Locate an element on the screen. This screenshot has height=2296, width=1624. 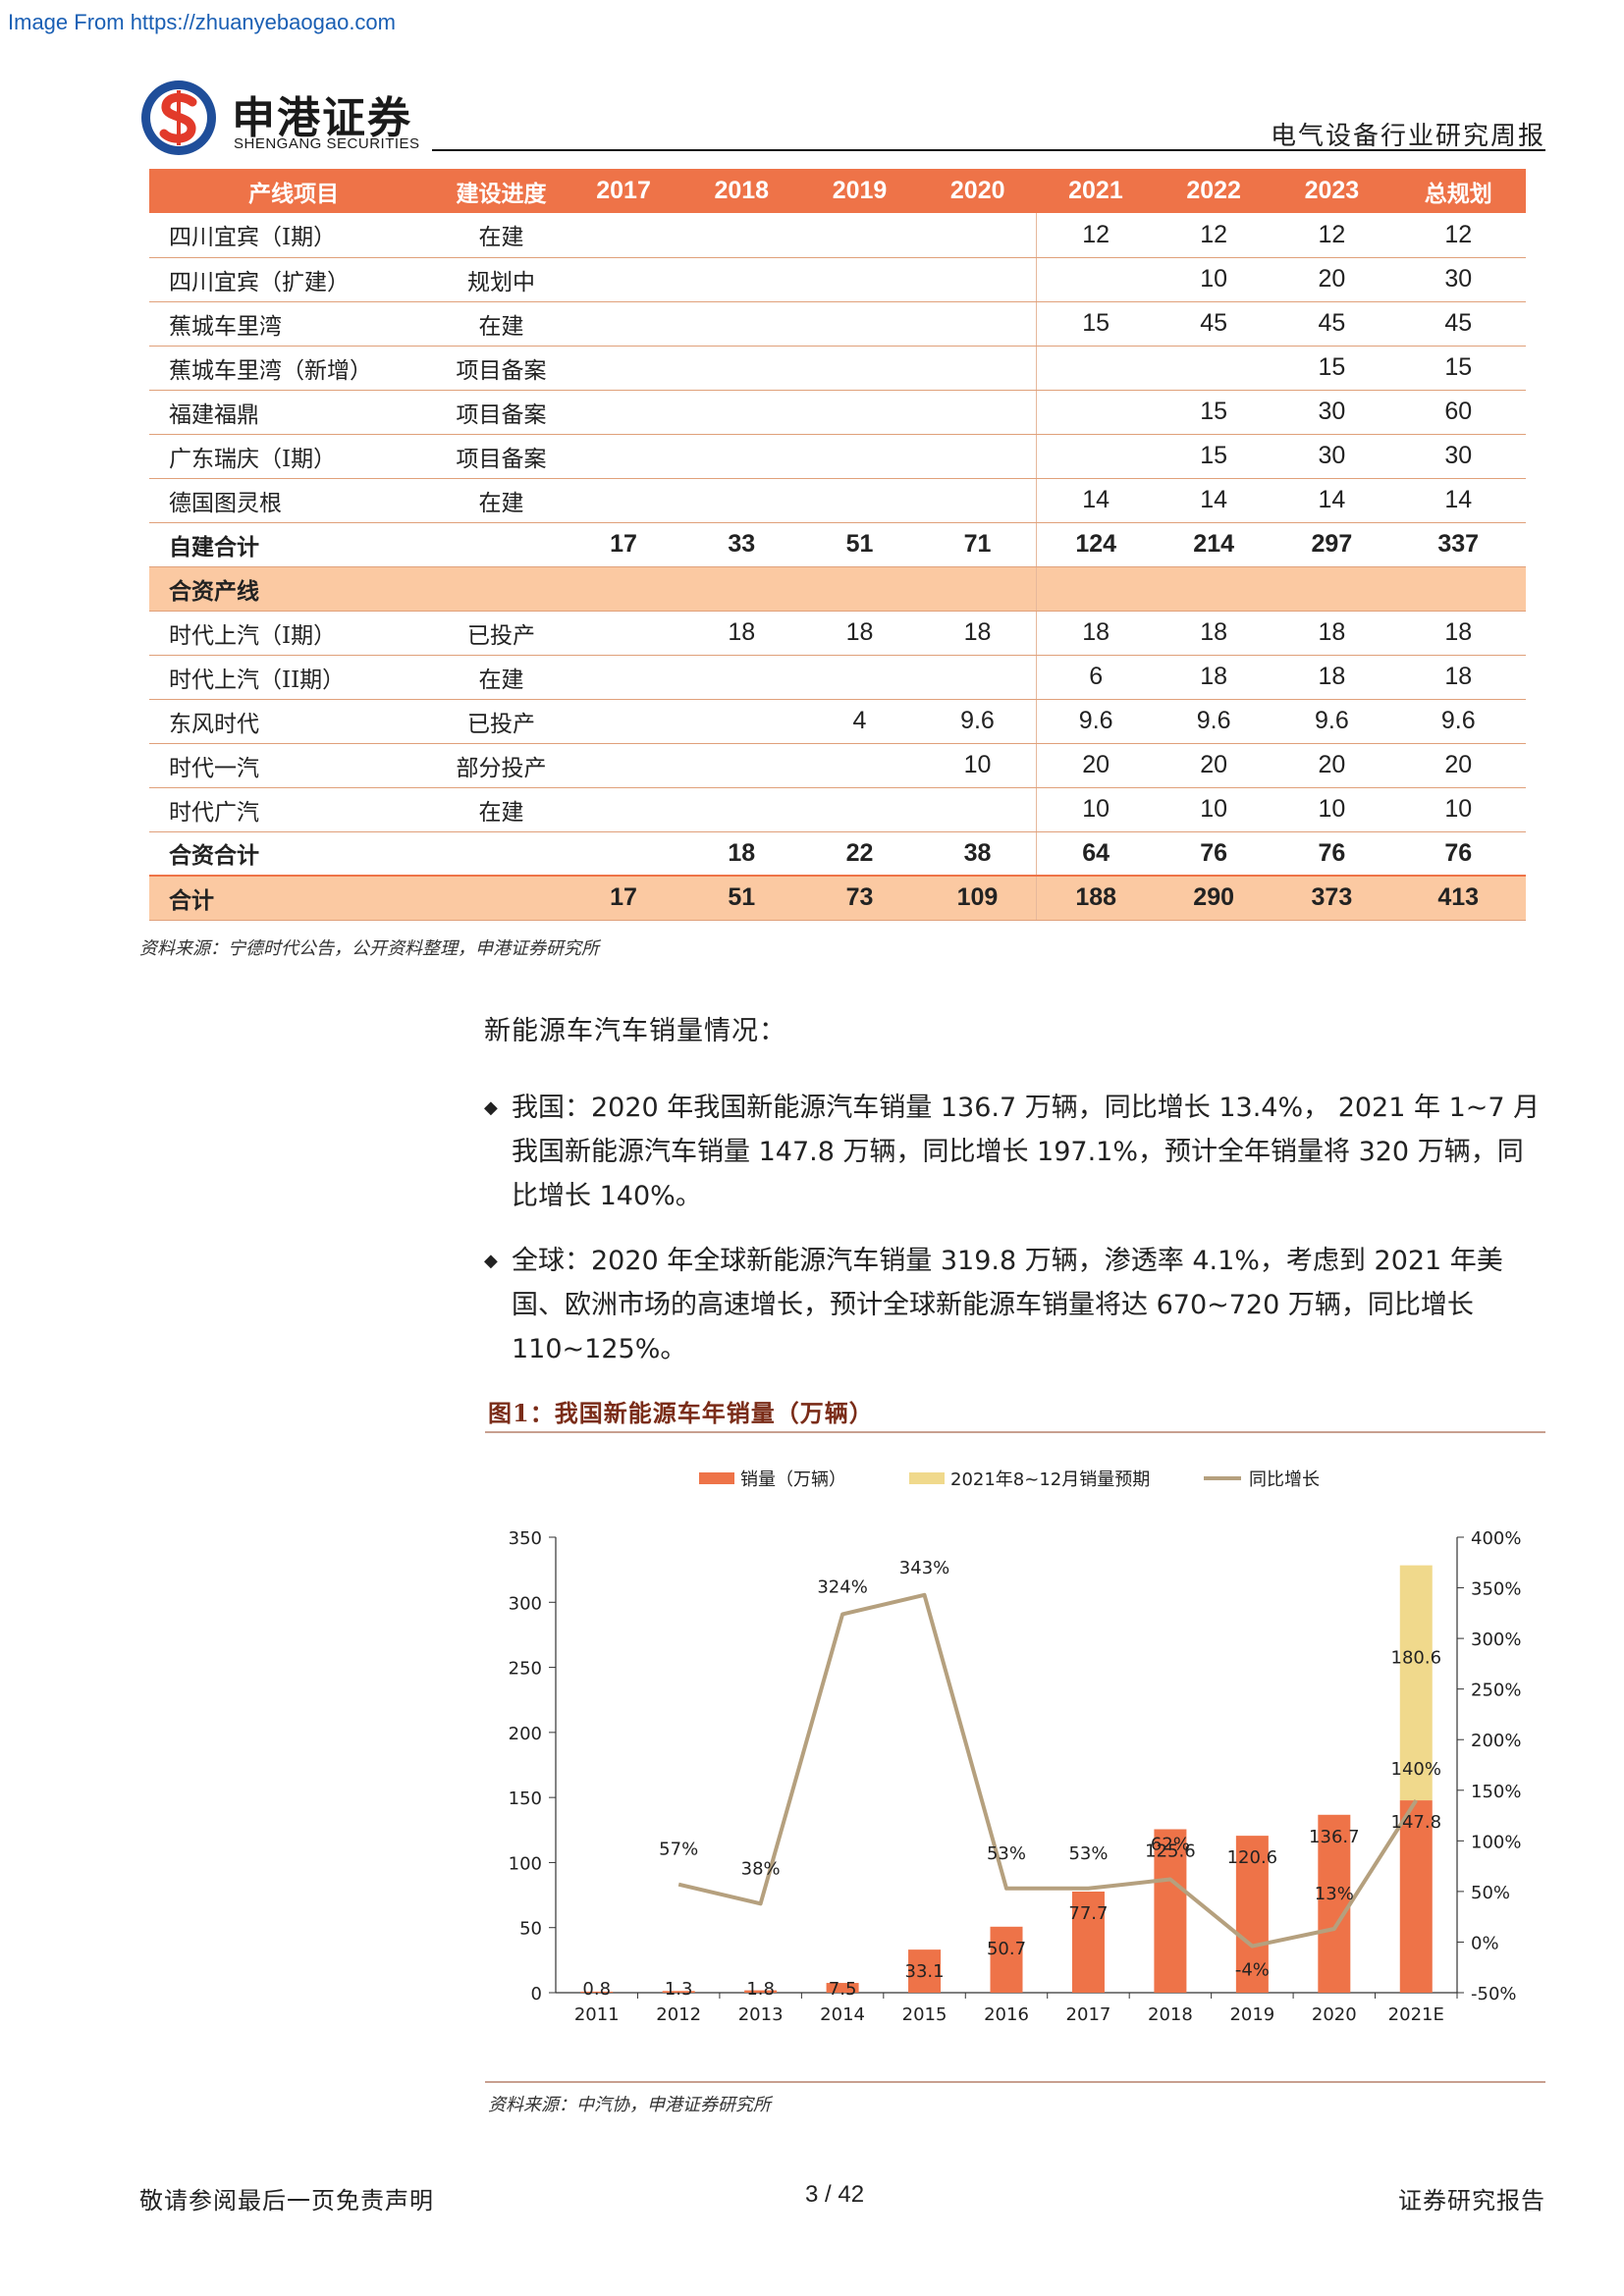
y-tick-label: 150 is located at coordinates (525, 1799).